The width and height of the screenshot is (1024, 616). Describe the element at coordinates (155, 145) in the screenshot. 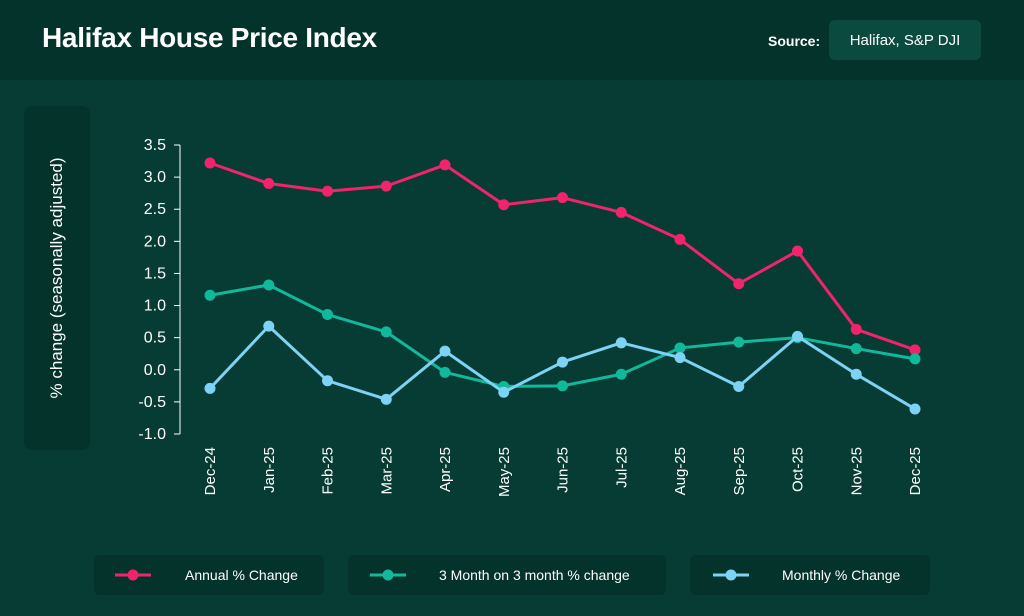

I see `y-tick-label: 3.5` at that location.